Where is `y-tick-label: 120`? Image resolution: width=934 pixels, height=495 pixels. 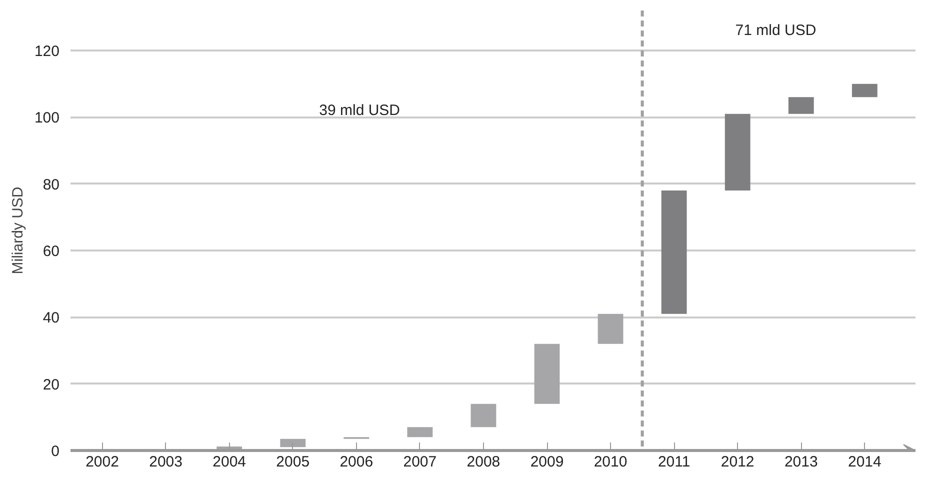 y-tick-label: 120 is located at coordinates (47, 51).